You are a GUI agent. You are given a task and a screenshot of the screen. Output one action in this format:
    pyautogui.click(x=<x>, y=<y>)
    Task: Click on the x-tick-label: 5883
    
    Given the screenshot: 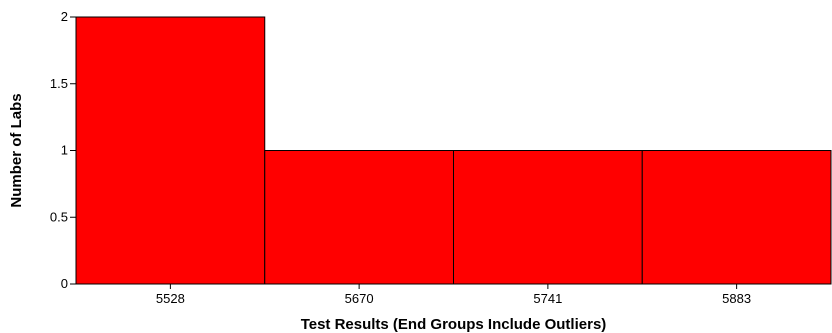 What is the action you would take?
    pyautogui.click(x=736, y=298)
    